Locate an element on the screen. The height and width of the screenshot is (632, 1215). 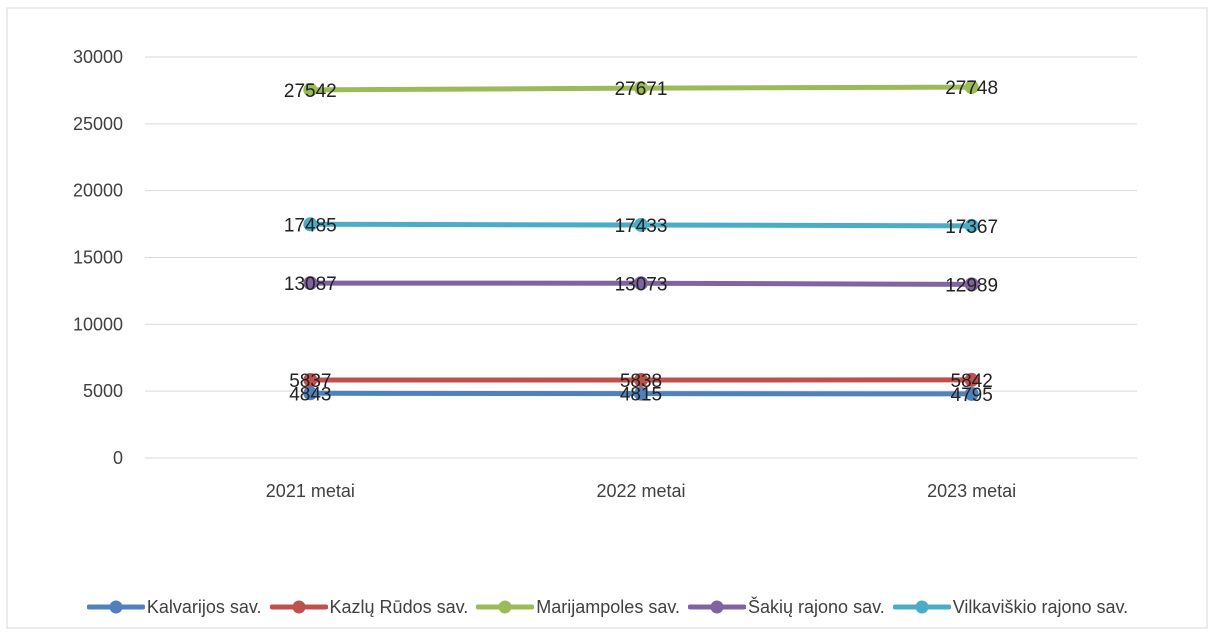
y-tick-label: 5000 is located at coordinates (103, 391).